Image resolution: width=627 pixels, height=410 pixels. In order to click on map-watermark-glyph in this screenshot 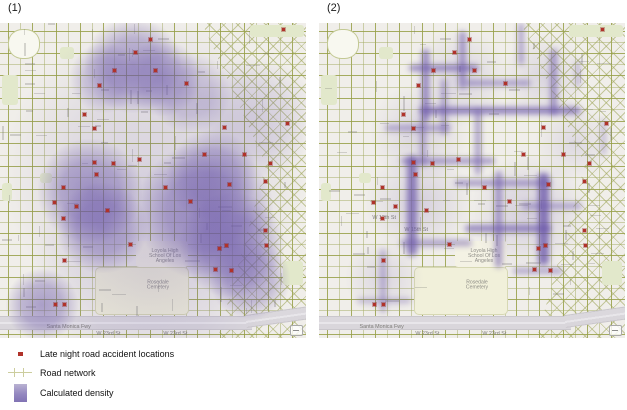, I will do `click(615, 330)`.